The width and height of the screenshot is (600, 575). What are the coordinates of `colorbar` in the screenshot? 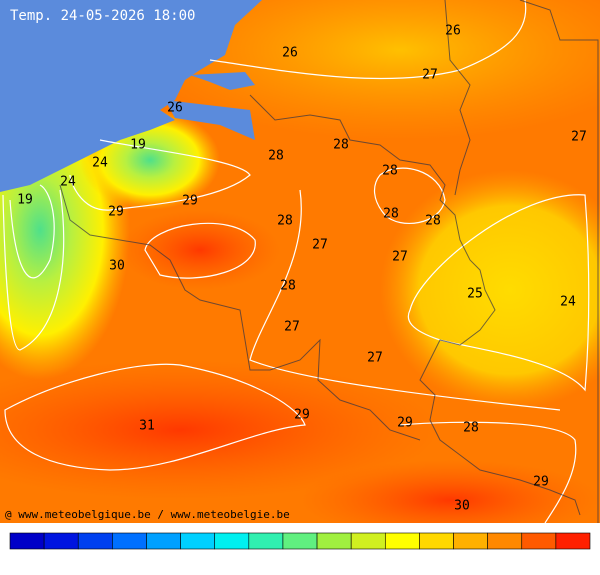 It's located at (300, 541).